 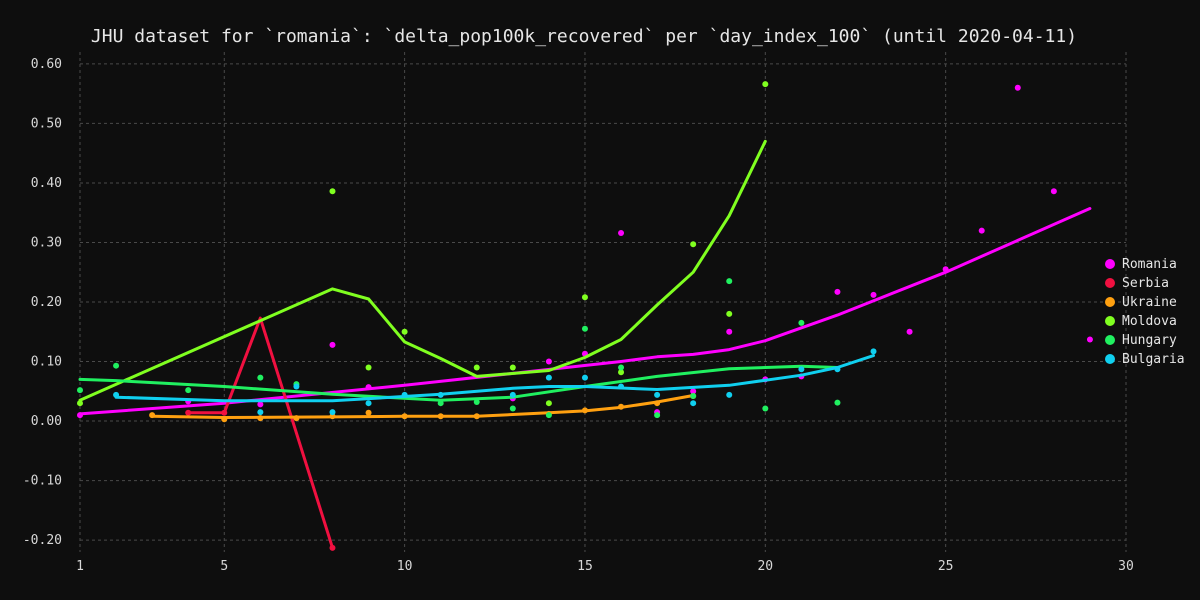 I want to click on legend-label-romania: Romania, so click(x=1149, y=264).